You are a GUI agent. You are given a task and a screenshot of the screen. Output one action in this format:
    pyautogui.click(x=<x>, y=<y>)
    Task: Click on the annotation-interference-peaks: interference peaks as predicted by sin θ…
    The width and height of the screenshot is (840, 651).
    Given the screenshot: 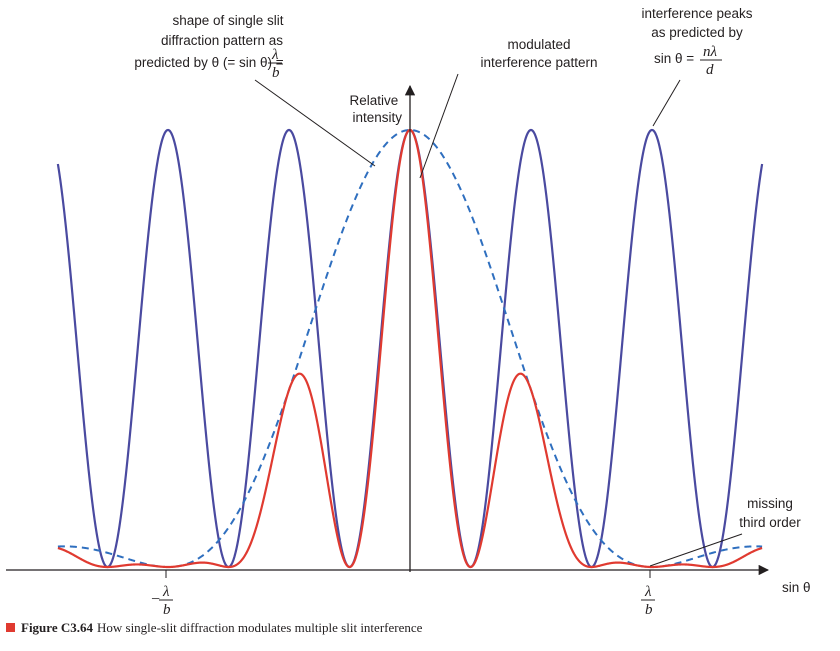 What is the action you would take?
    pyautogui.click(x=697, y=66)
    